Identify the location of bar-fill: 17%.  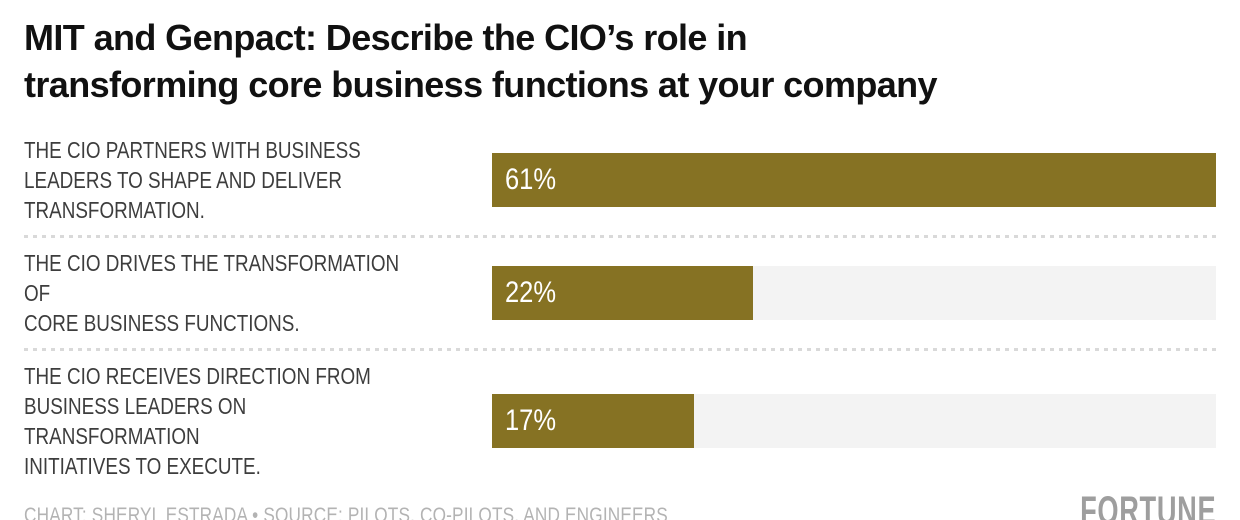
(593, 421).